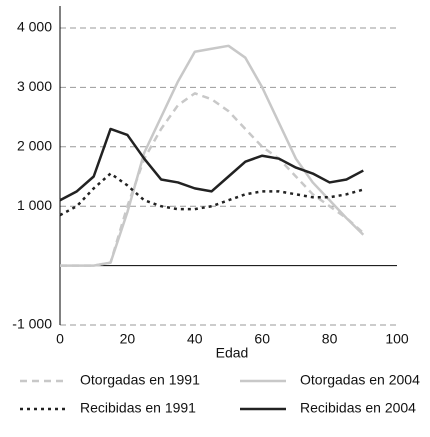 This screenshot has height=437, width=430. Describe the element at coordinates (232, 353) in the screenshot. I see `x-axis-label: Edad` at that location.